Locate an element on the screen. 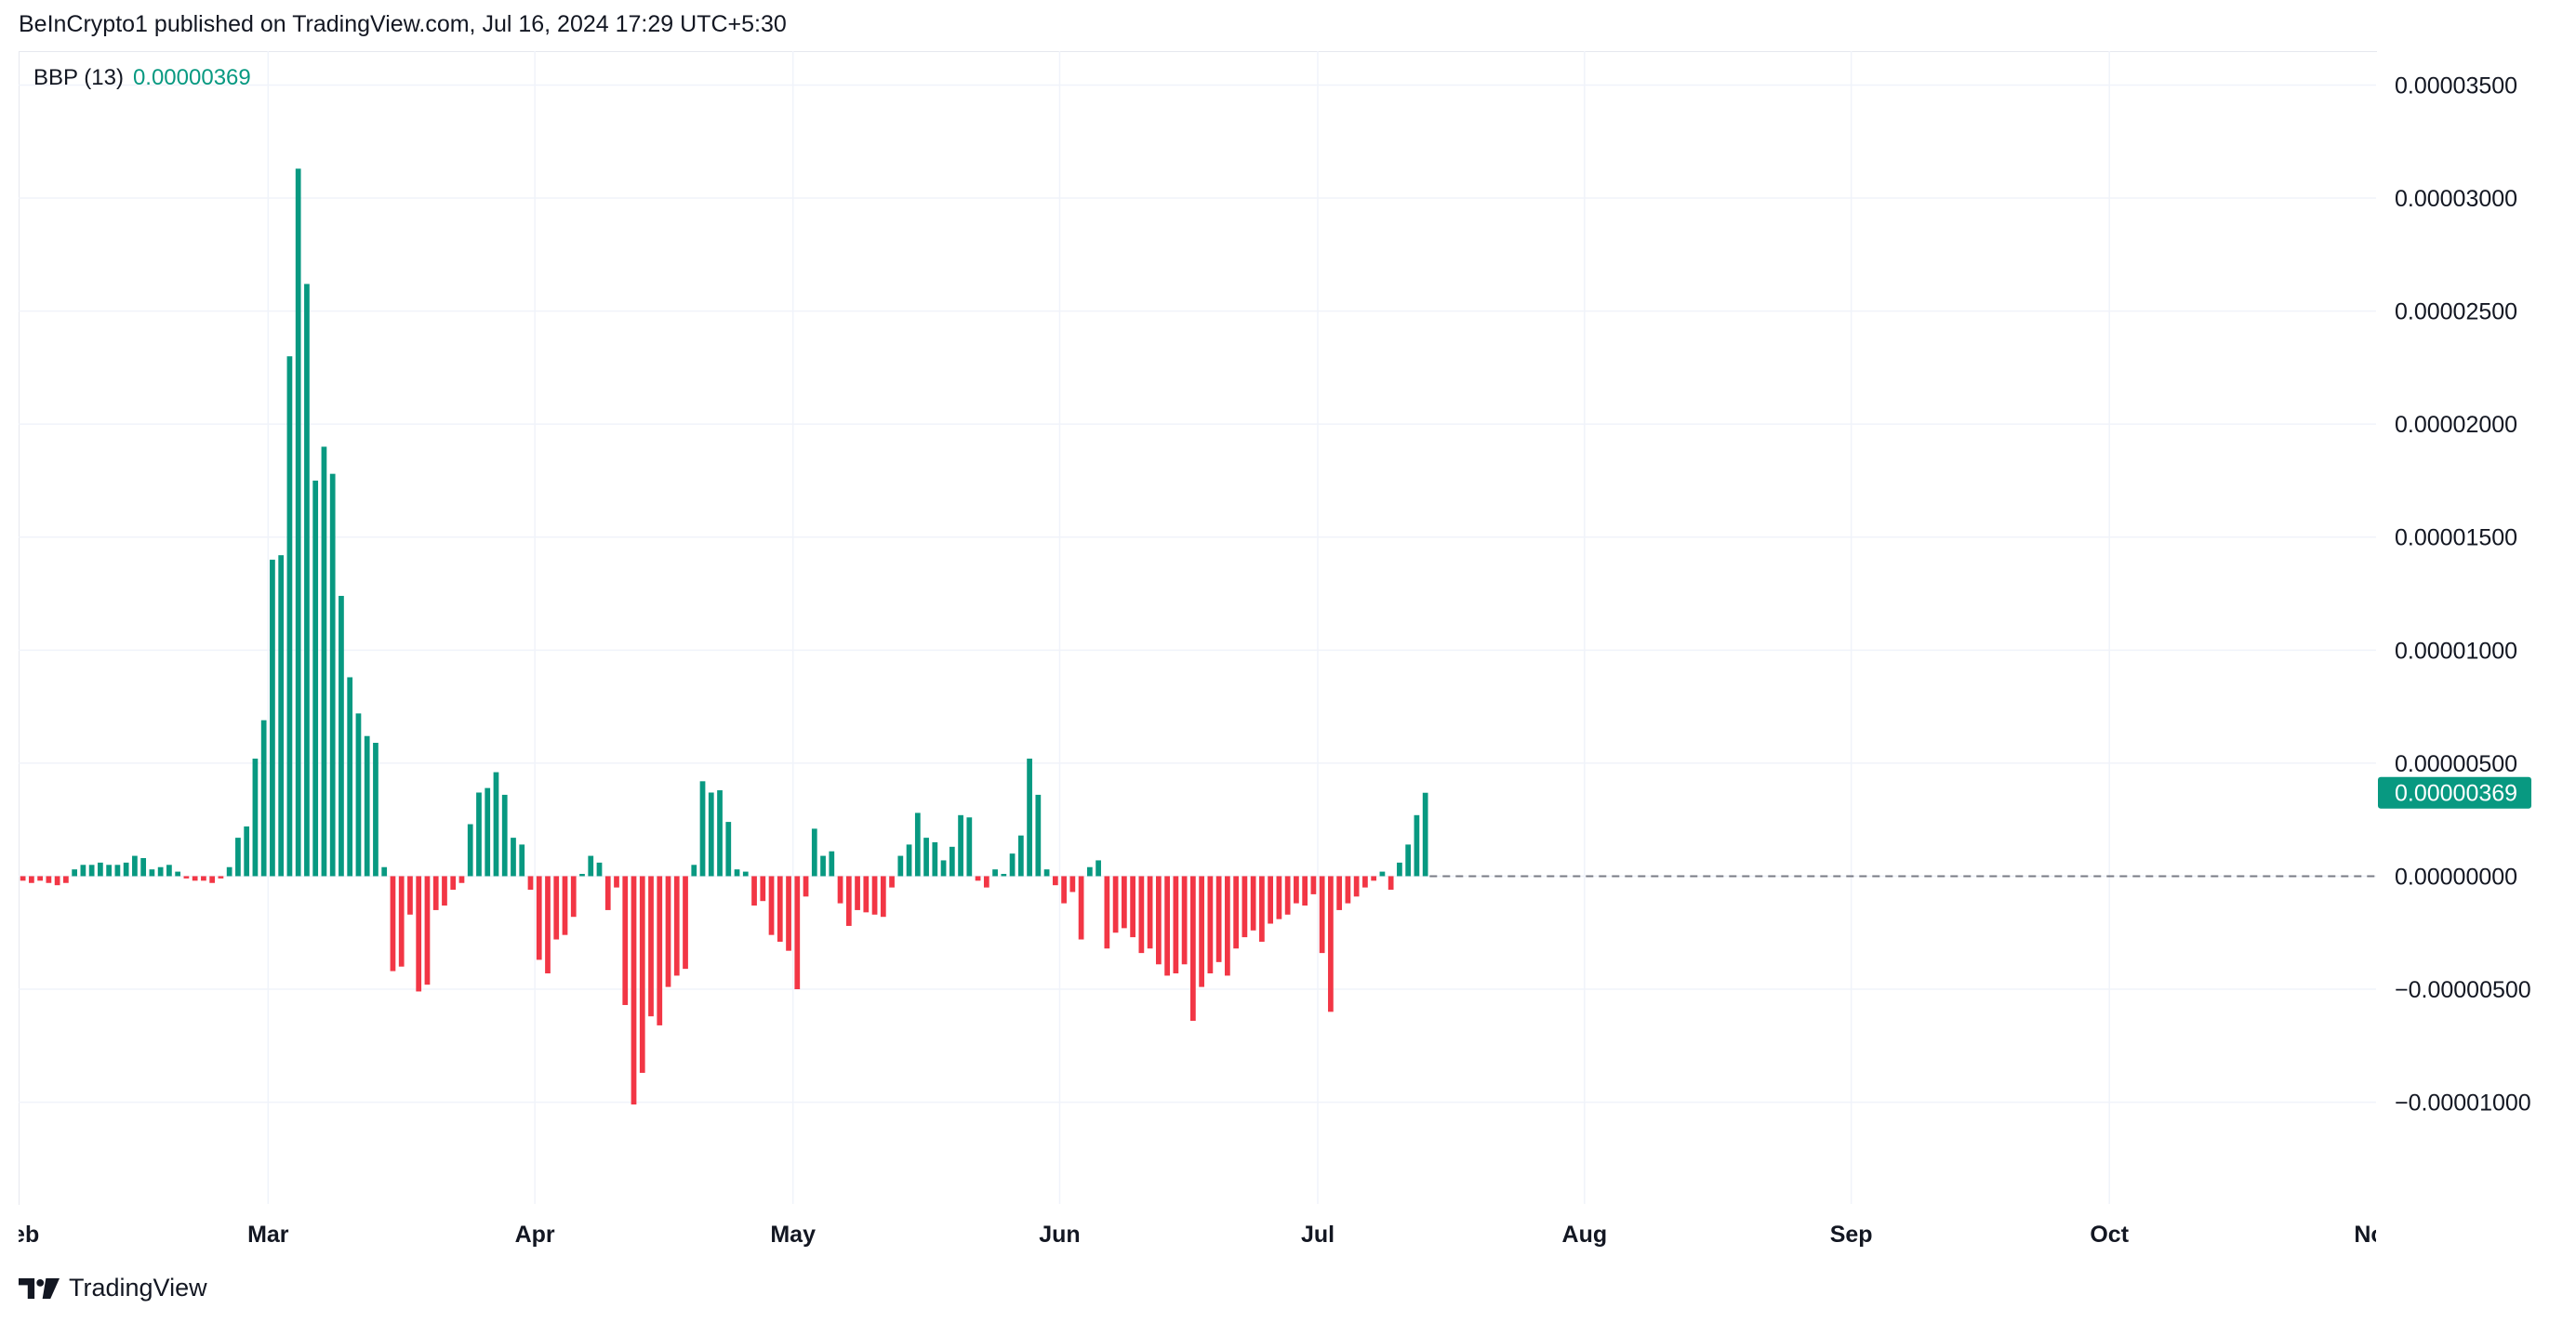  tradingview-brand: TradingView is located at coordinates (138, 1288).